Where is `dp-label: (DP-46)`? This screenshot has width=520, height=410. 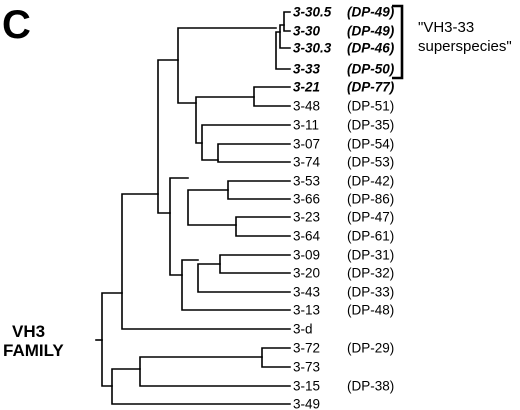
dp-label: (DP-46) is located at coordinates (371, 48).